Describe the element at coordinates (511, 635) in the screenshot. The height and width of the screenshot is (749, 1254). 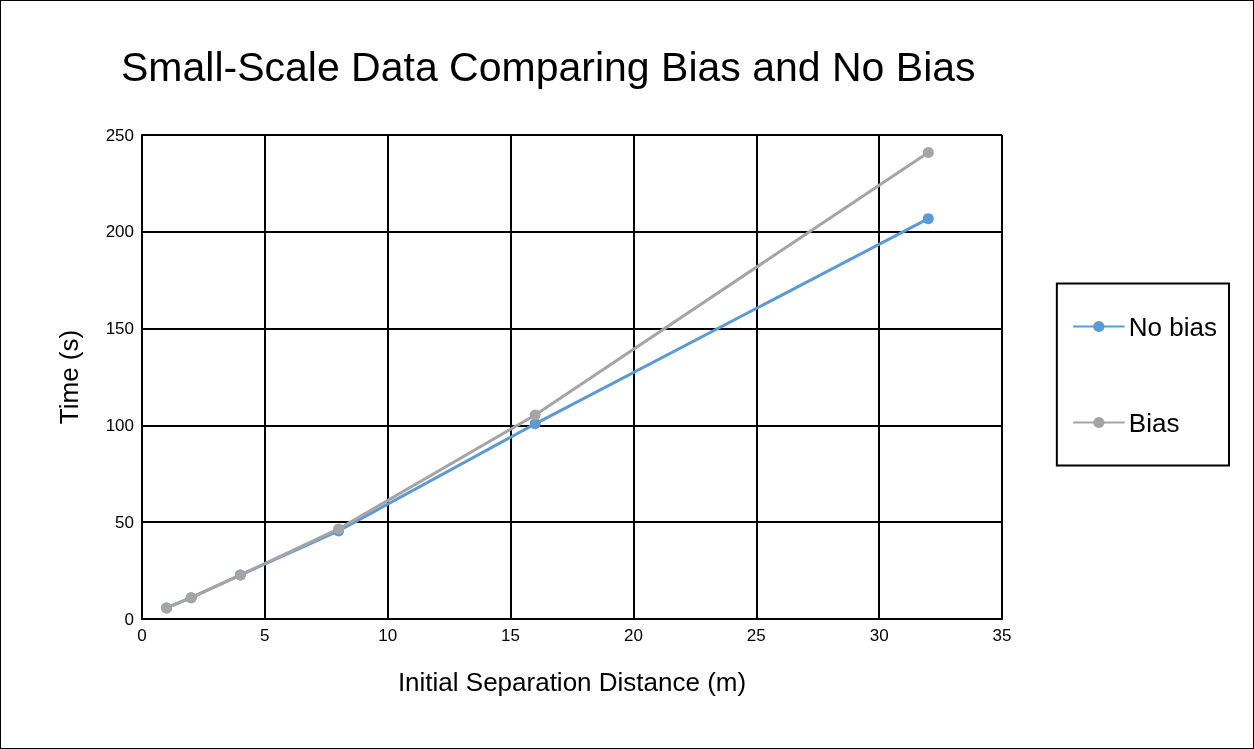
I see `x-tick-label: 15` at that location.